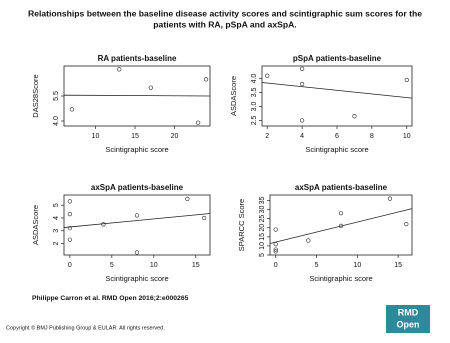 Image resolution: width=450 pixels, height=343 pixels. Describe the element at coordinates (241, 225) in the screenshot. I see `y-axis-label: SPARCC Score` at that location.